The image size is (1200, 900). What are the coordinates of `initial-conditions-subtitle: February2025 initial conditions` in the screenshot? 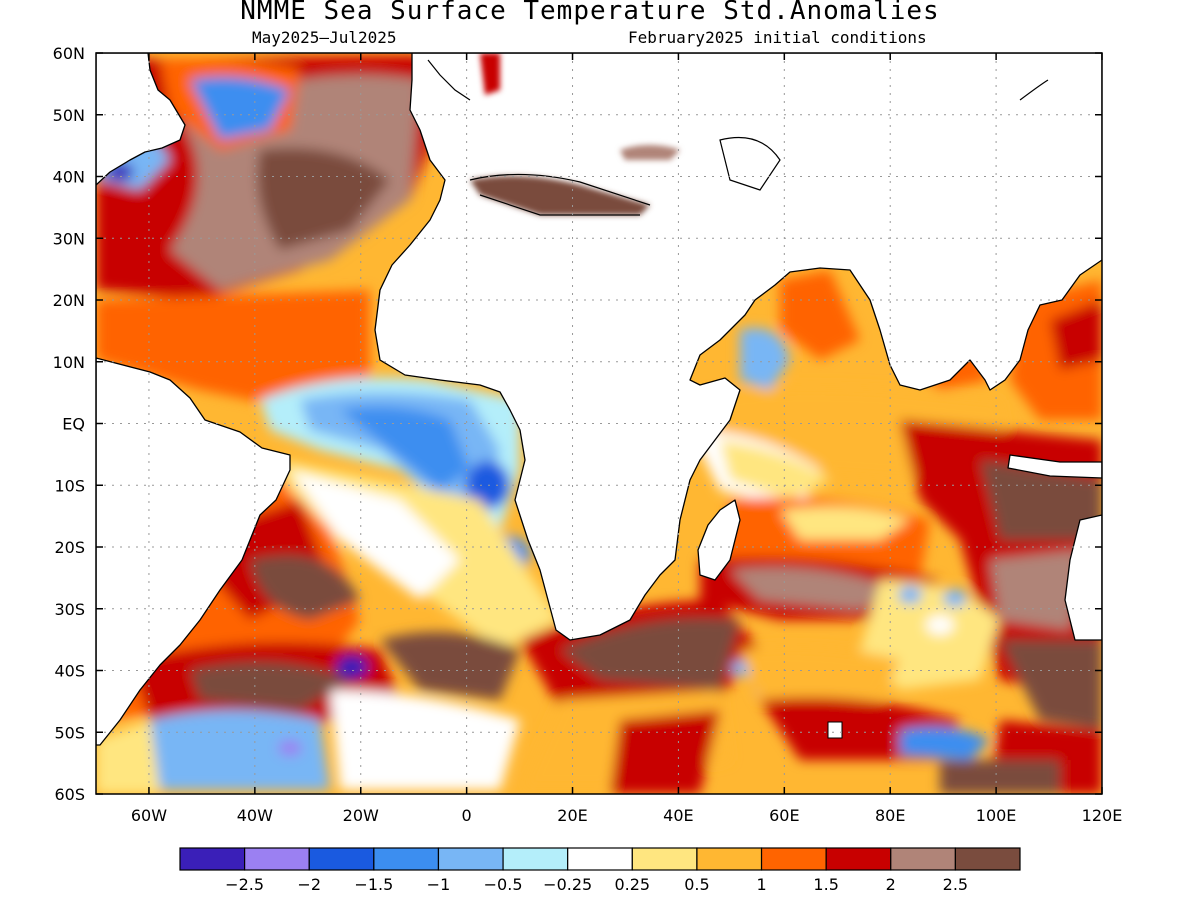 It's located at (777, 37).